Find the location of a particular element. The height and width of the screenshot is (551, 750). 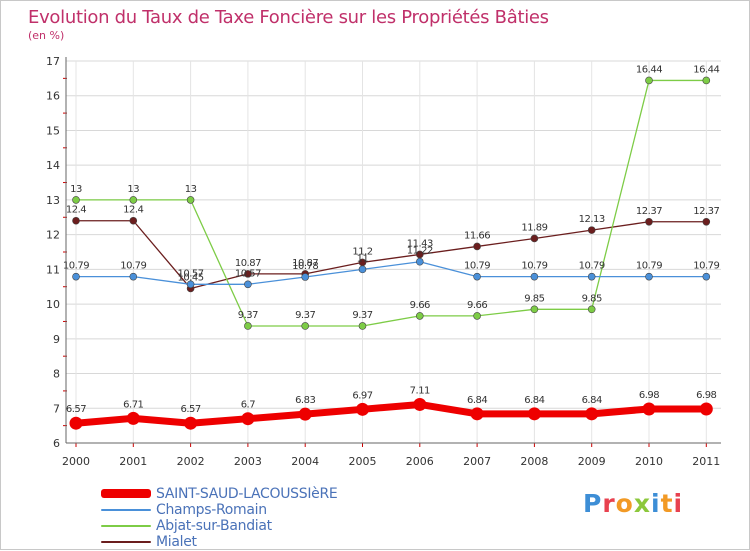

data-label: 16.44 is located at coordinates (706, 69).